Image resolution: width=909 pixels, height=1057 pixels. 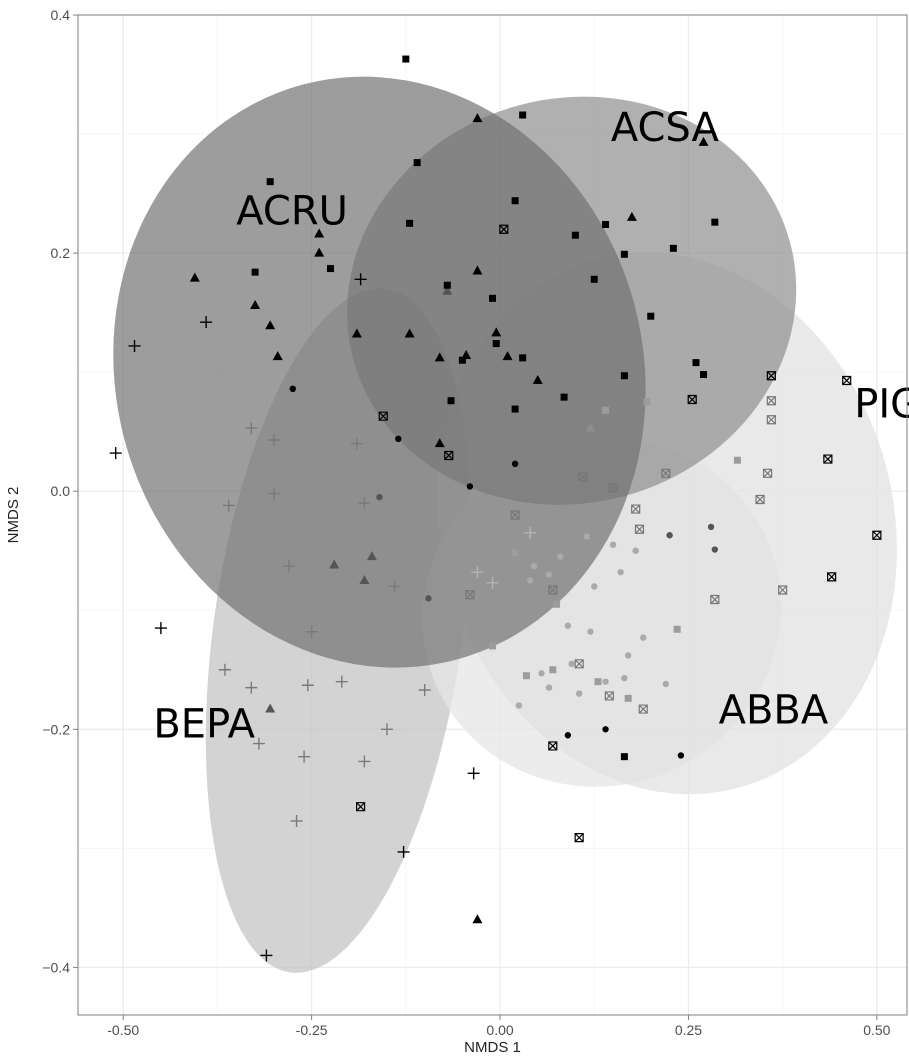 I want to click on y-tick-label: 0.2, so click(x=61, y=253).